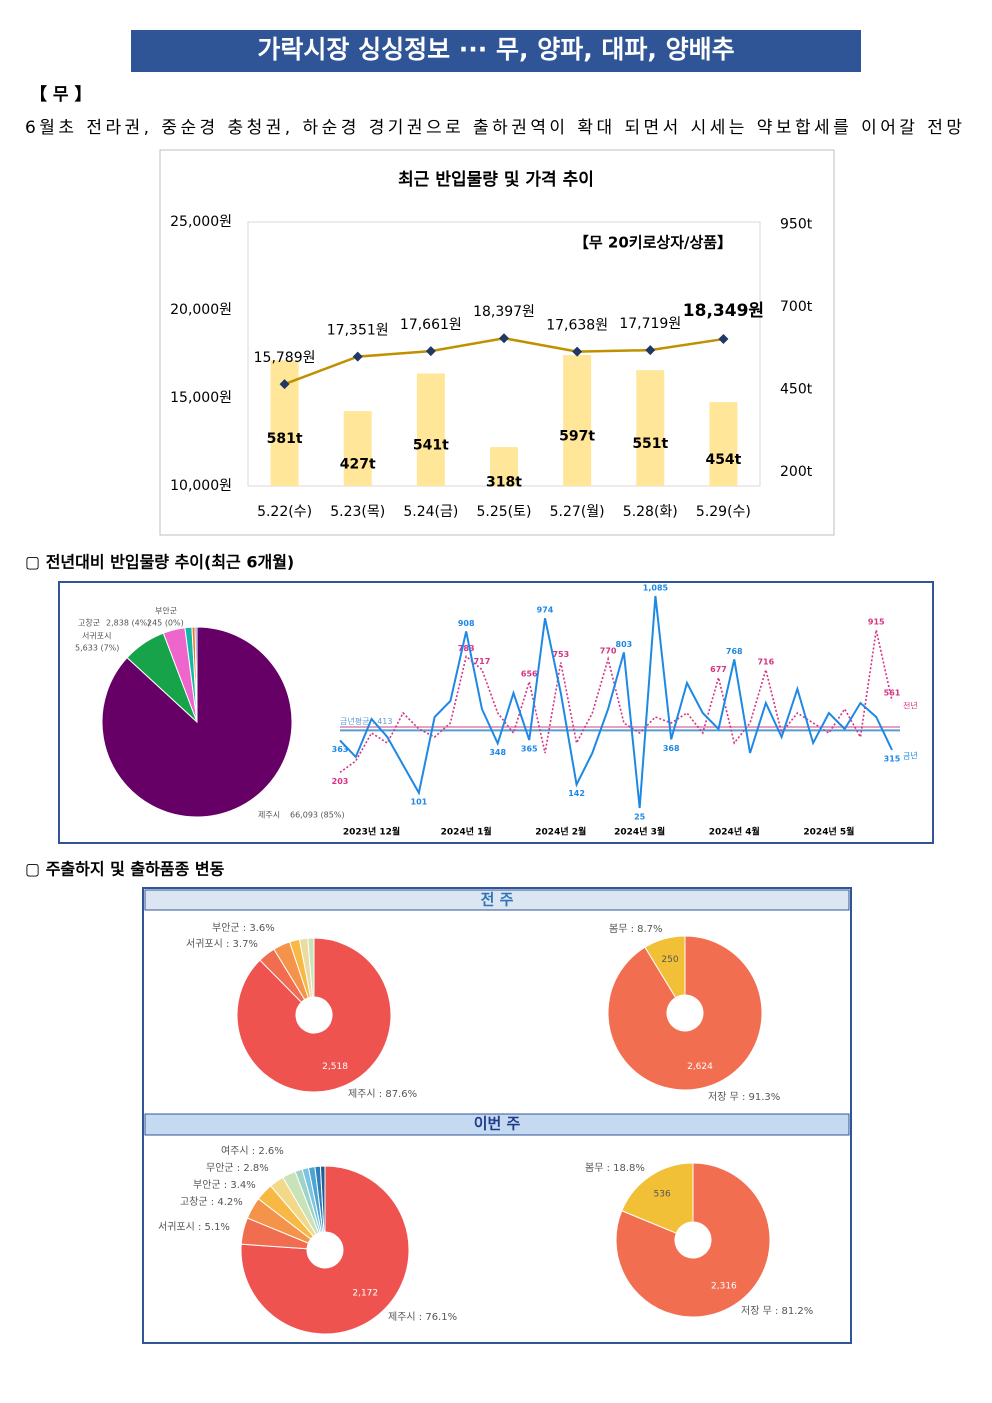  What do you see at coordinates (744, 1097) in the screenshot?
I see `slice-label: 저장 무 : 91.3%` at bounding box center [744, 1097].